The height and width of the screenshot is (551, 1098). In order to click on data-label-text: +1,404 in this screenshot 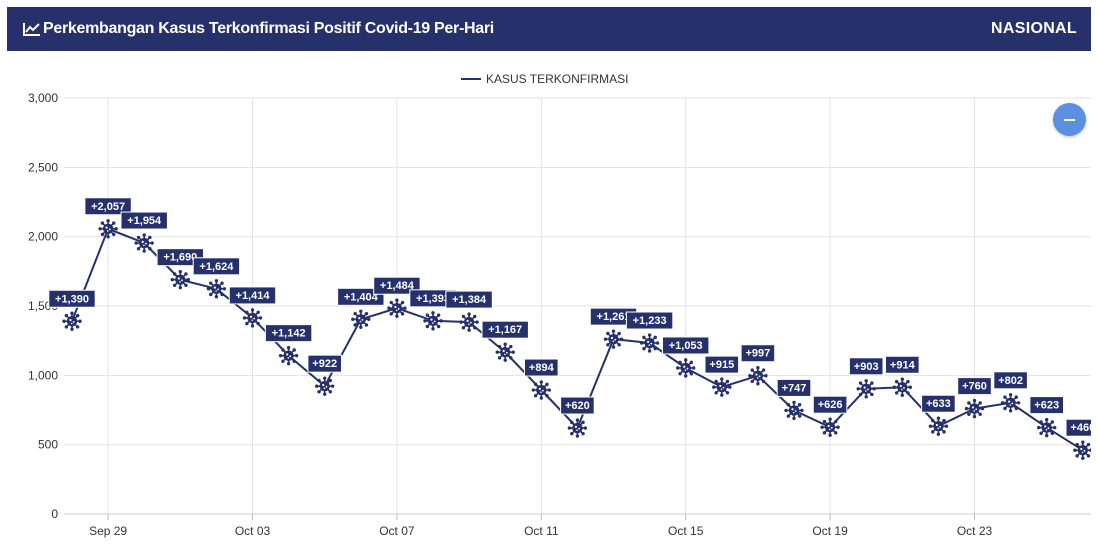, I will do `click(361, 297)`.